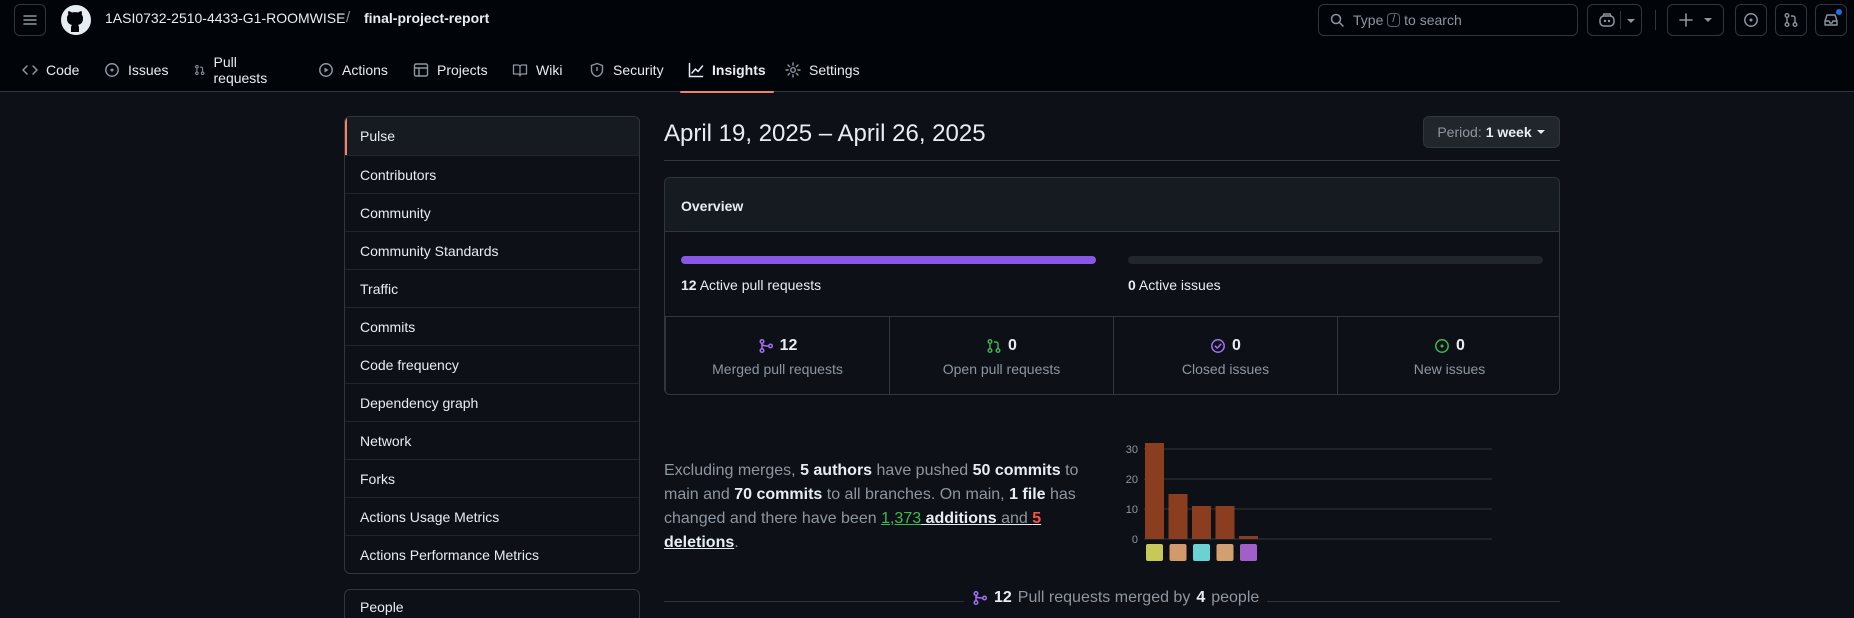 This screenshot has width=1854, height=618. What do you see at coordinates (492, 174) in the screenshot?
I see `sidebar-item-contributors: Contributors` at bounding box center [492, 174].